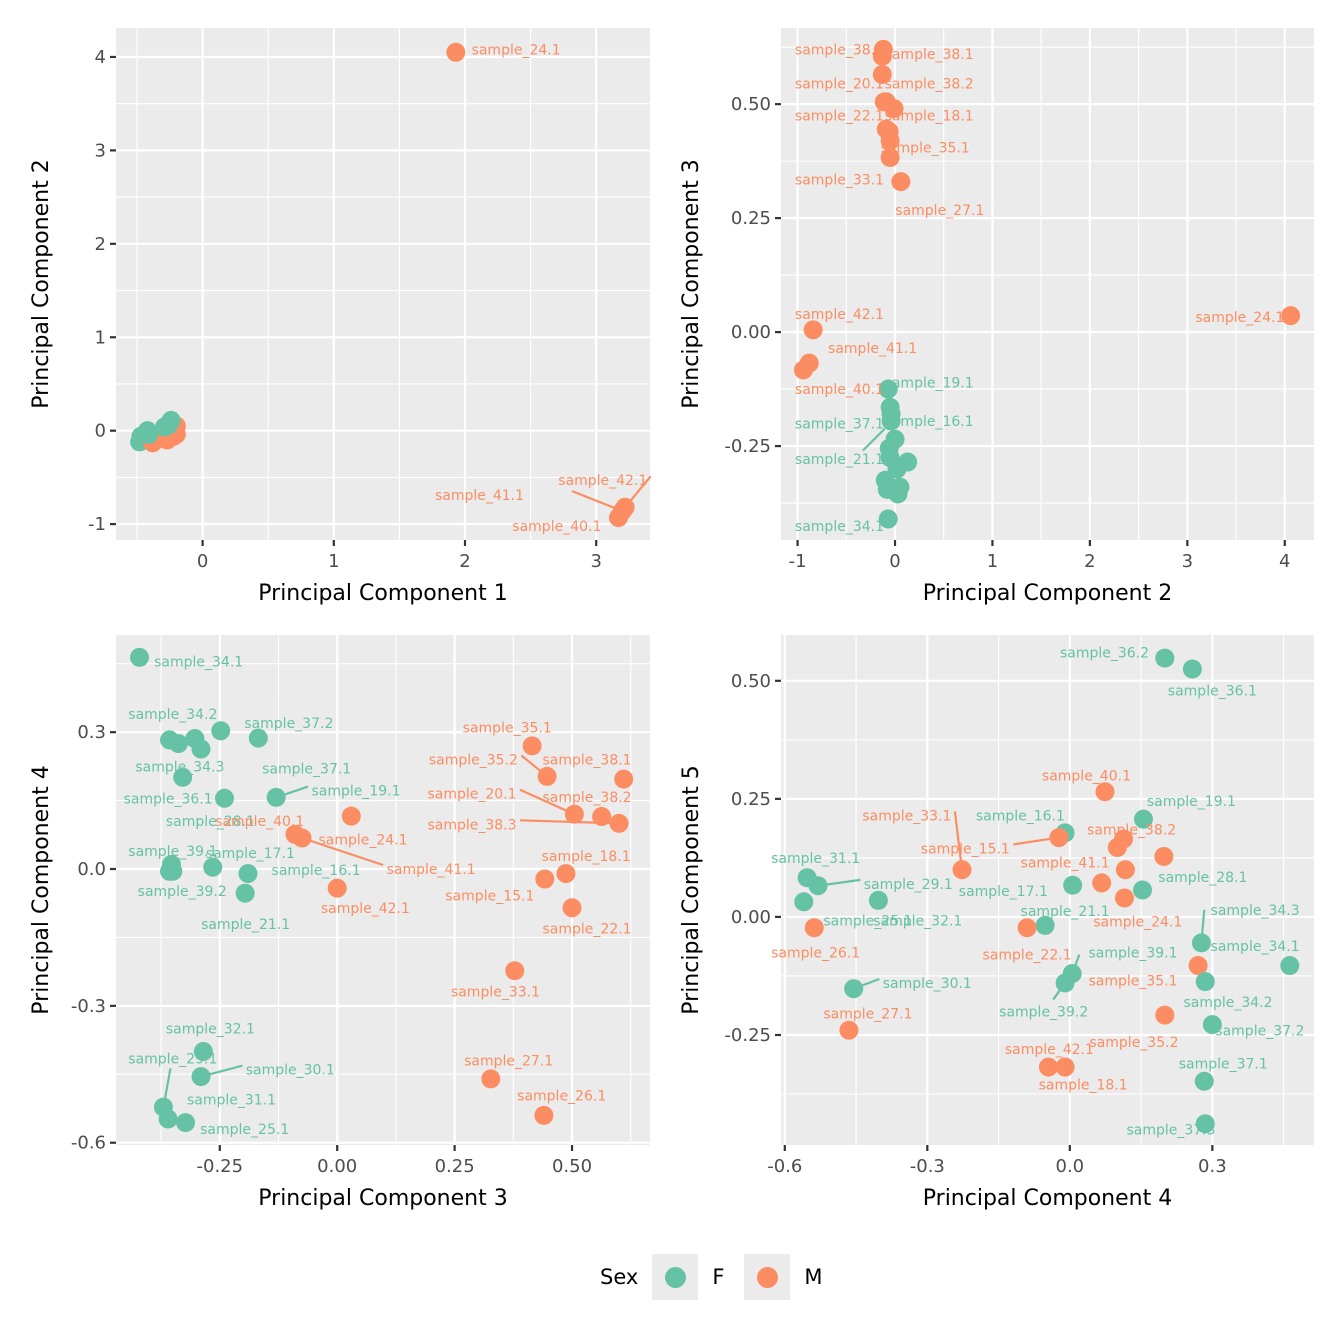 This screenshot has height=1344, width=1344. Describe the element at coordinates (456, 52) in the screenshot. I see `point-sample_24.1` at that location.